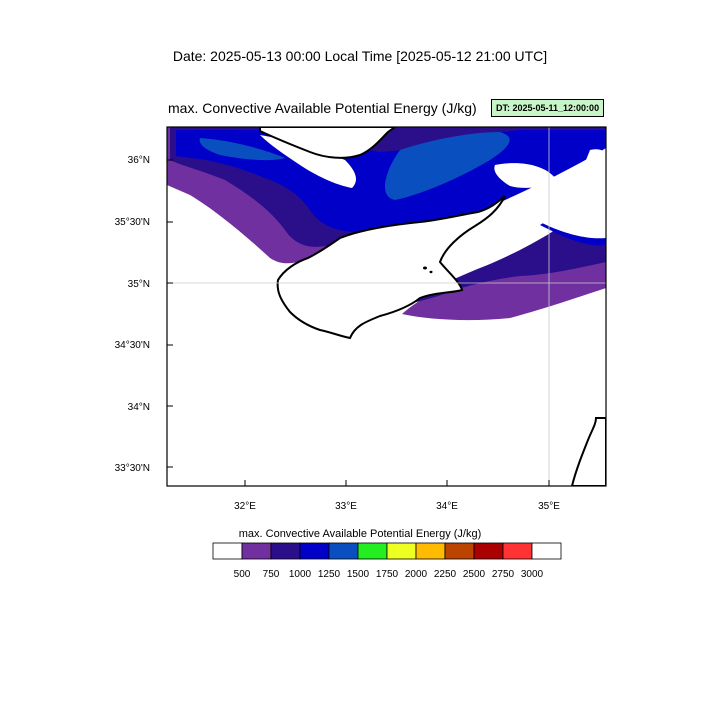 The height and width of the screenshot is (720, 720). What do you see at coordinates (132, 468) in the screenshot?
I see `lat-label: 33°30'N` at bounding box center [132, 468].